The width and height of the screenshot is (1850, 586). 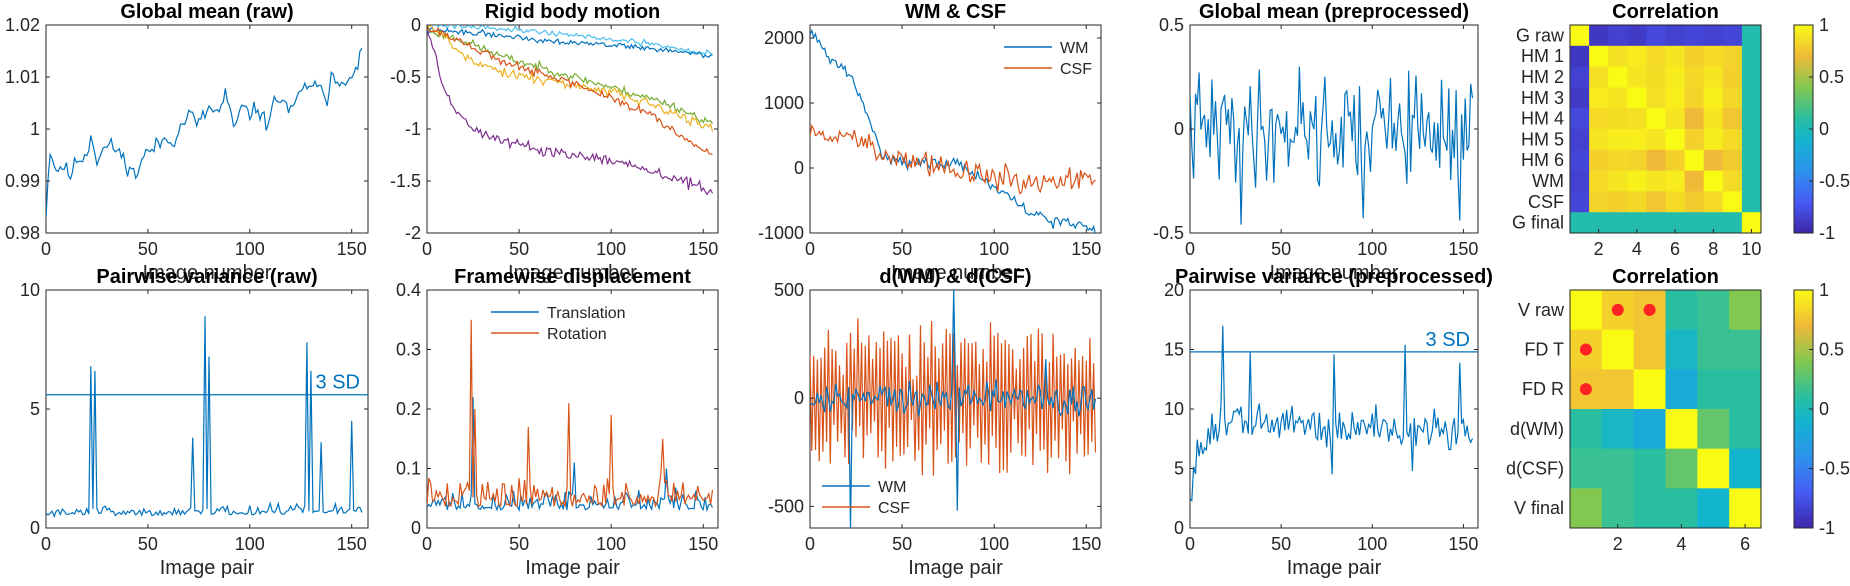 I want to click on colorbar-label: -0.5, so click(x=1834, y=181).